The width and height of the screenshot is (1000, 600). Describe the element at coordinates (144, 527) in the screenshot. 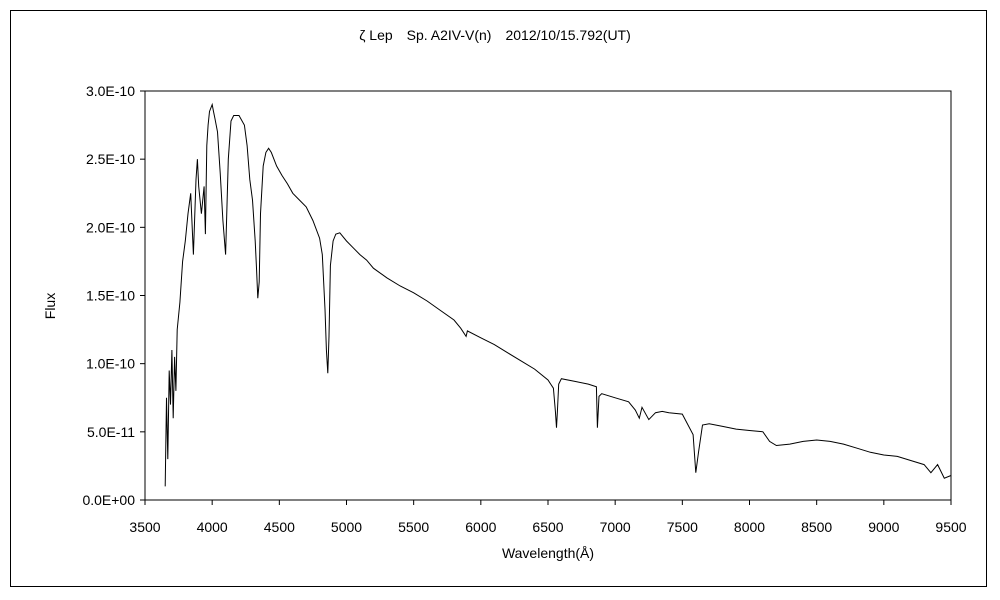

I see `x-tick-label: 3500` at that location.